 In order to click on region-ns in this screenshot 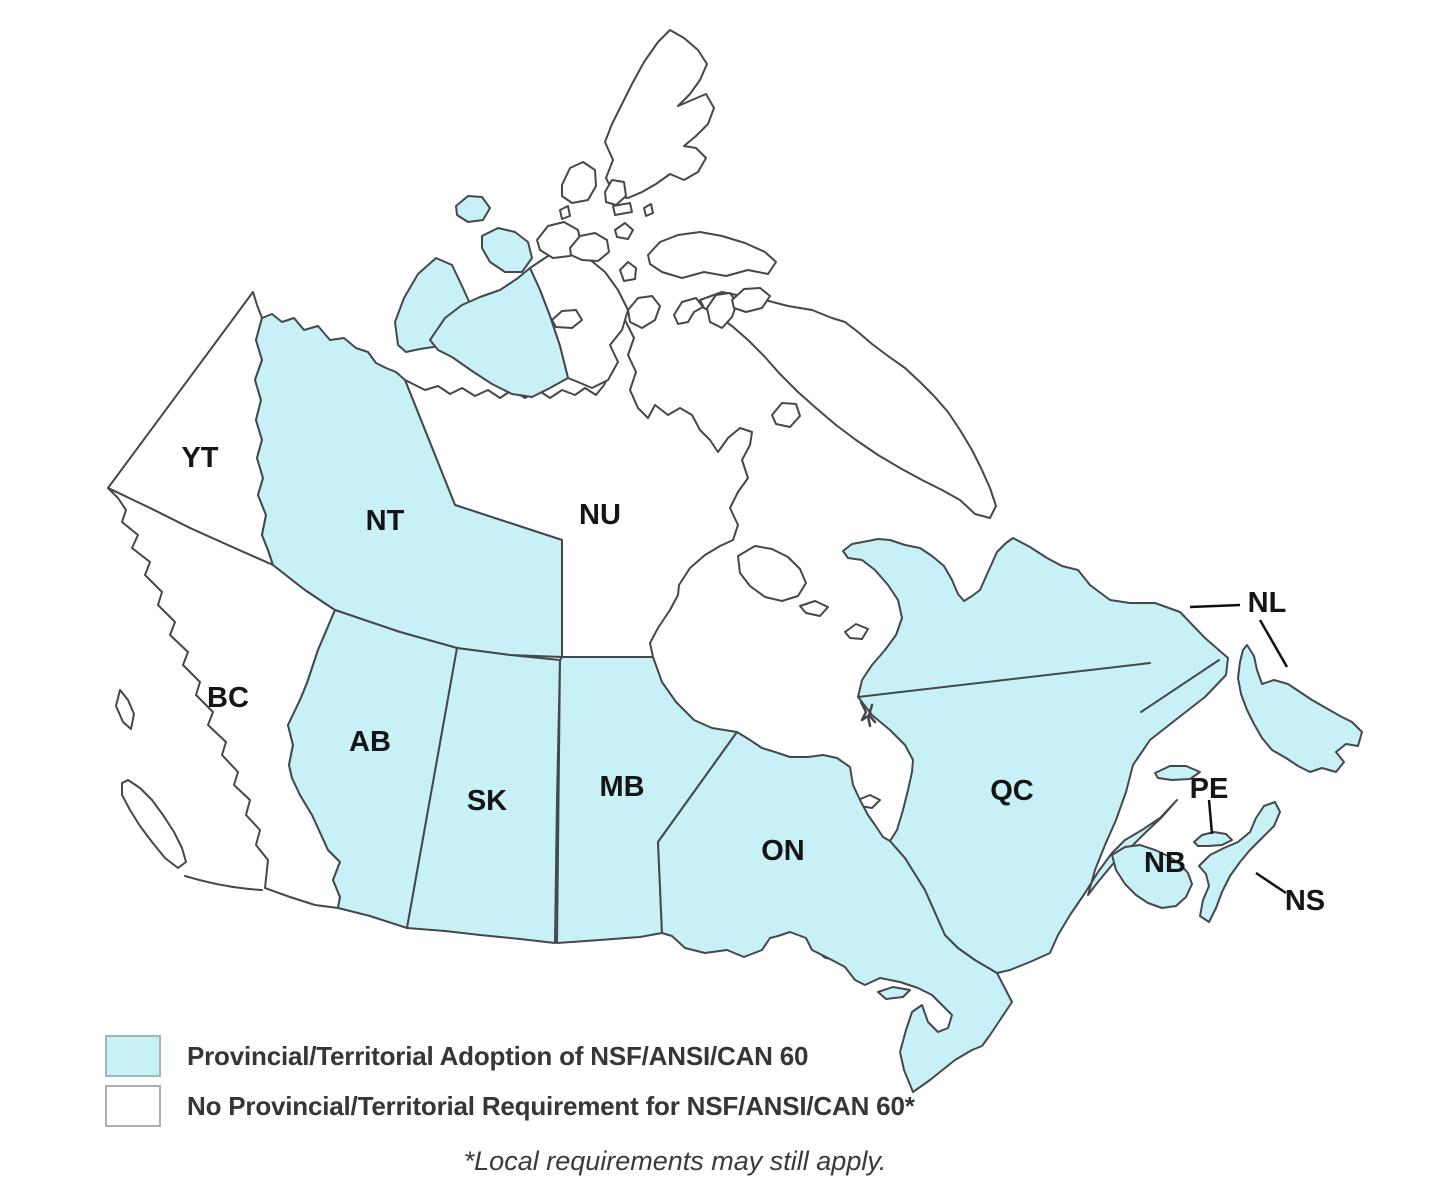, I will do `click(1239, 862)`.